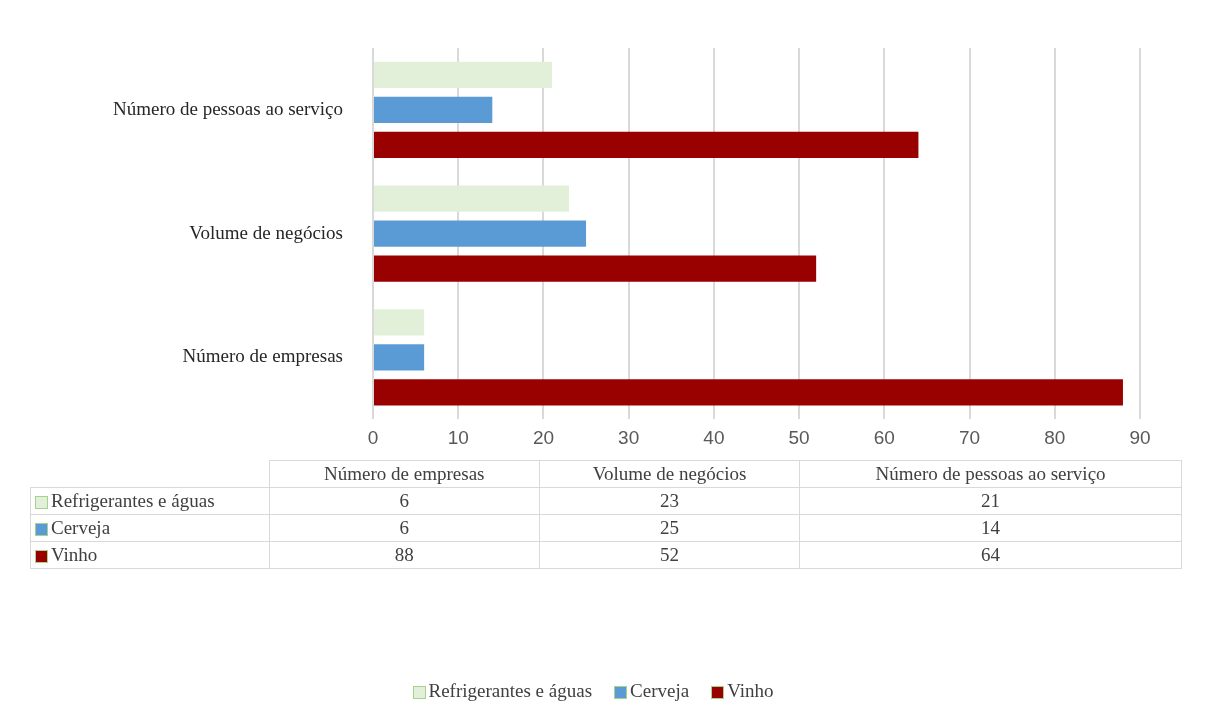  Describe the element at coordinates (543, 437) in the screenshot. I see `x-tick-label: 20` at that location.